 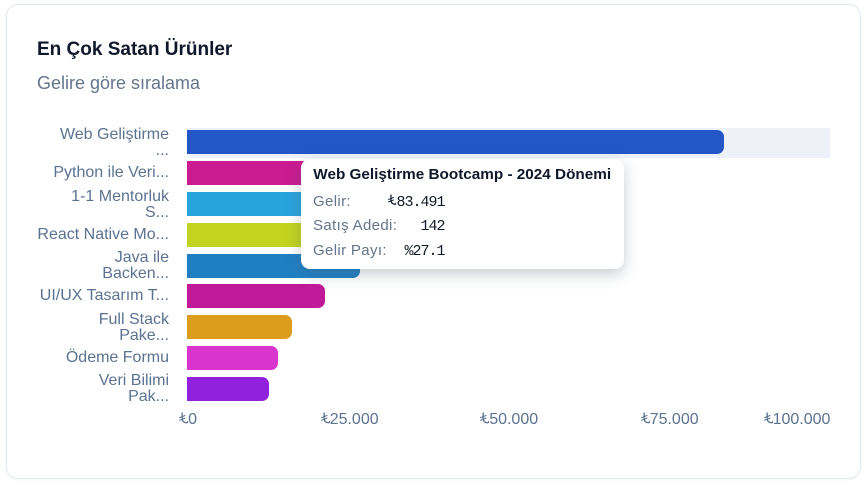 I want to click on svg-text:Web Geliştirme Bootcamp - 2024: Web Geliştirme Bootcamp - 2024 Dönemi, so click(x=462, y=174).